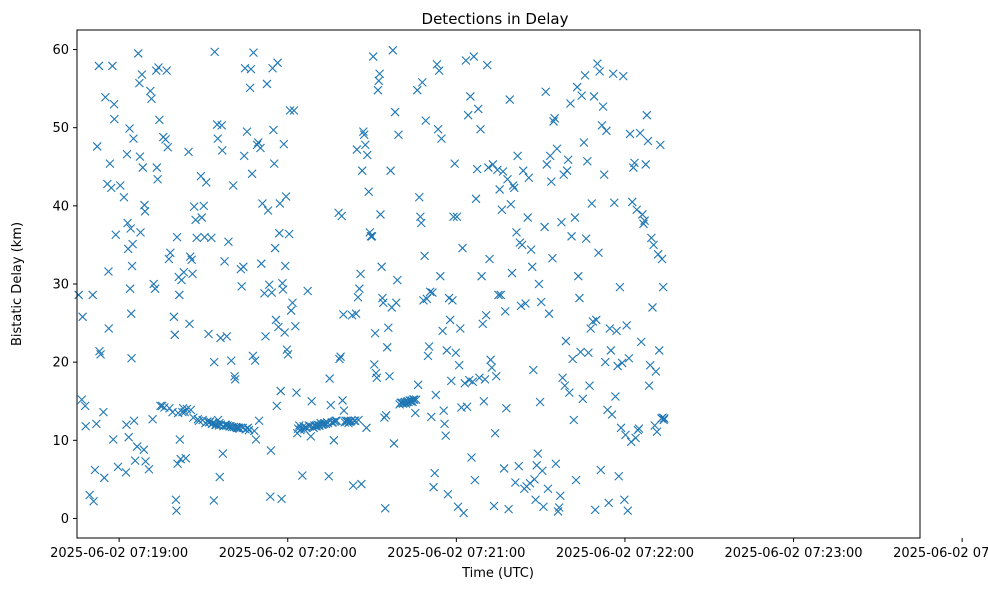 The image size is (988, 590). Describe the element at coordinates (794, 553) in the screenshot. I see `x-tick-label: 2025-06-02 07:23:00` at that location.